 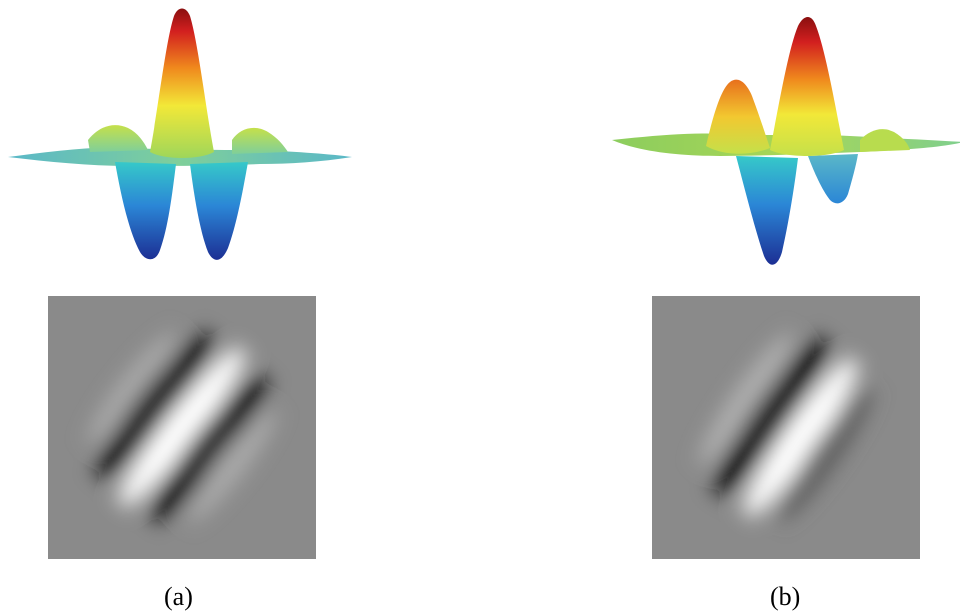 What do you see at coordinates (118, 138) in the screenshot?
I see `surface-side-left-a` at bounding box center [118, 138].